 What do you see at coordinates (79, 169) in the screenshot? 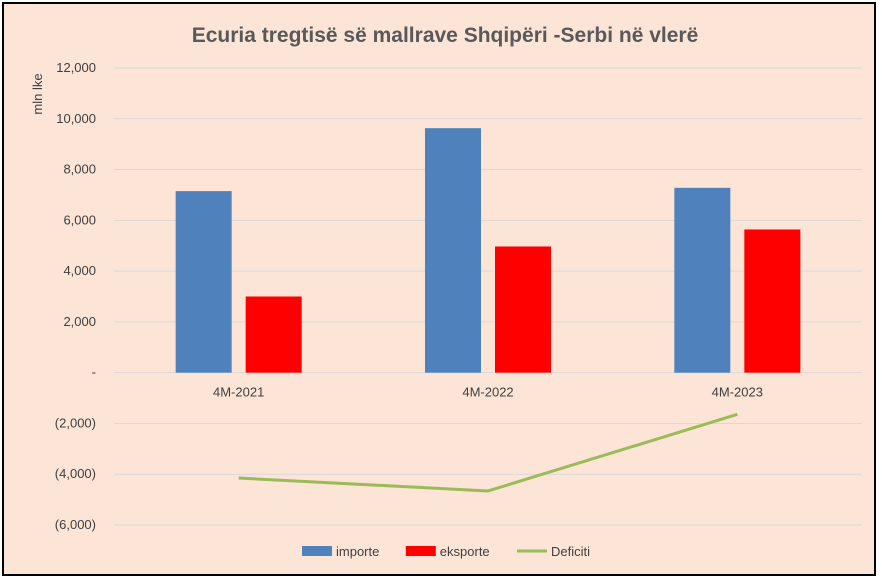
I see `y-tick-label: 8,000` at bounding box center [79, 169].